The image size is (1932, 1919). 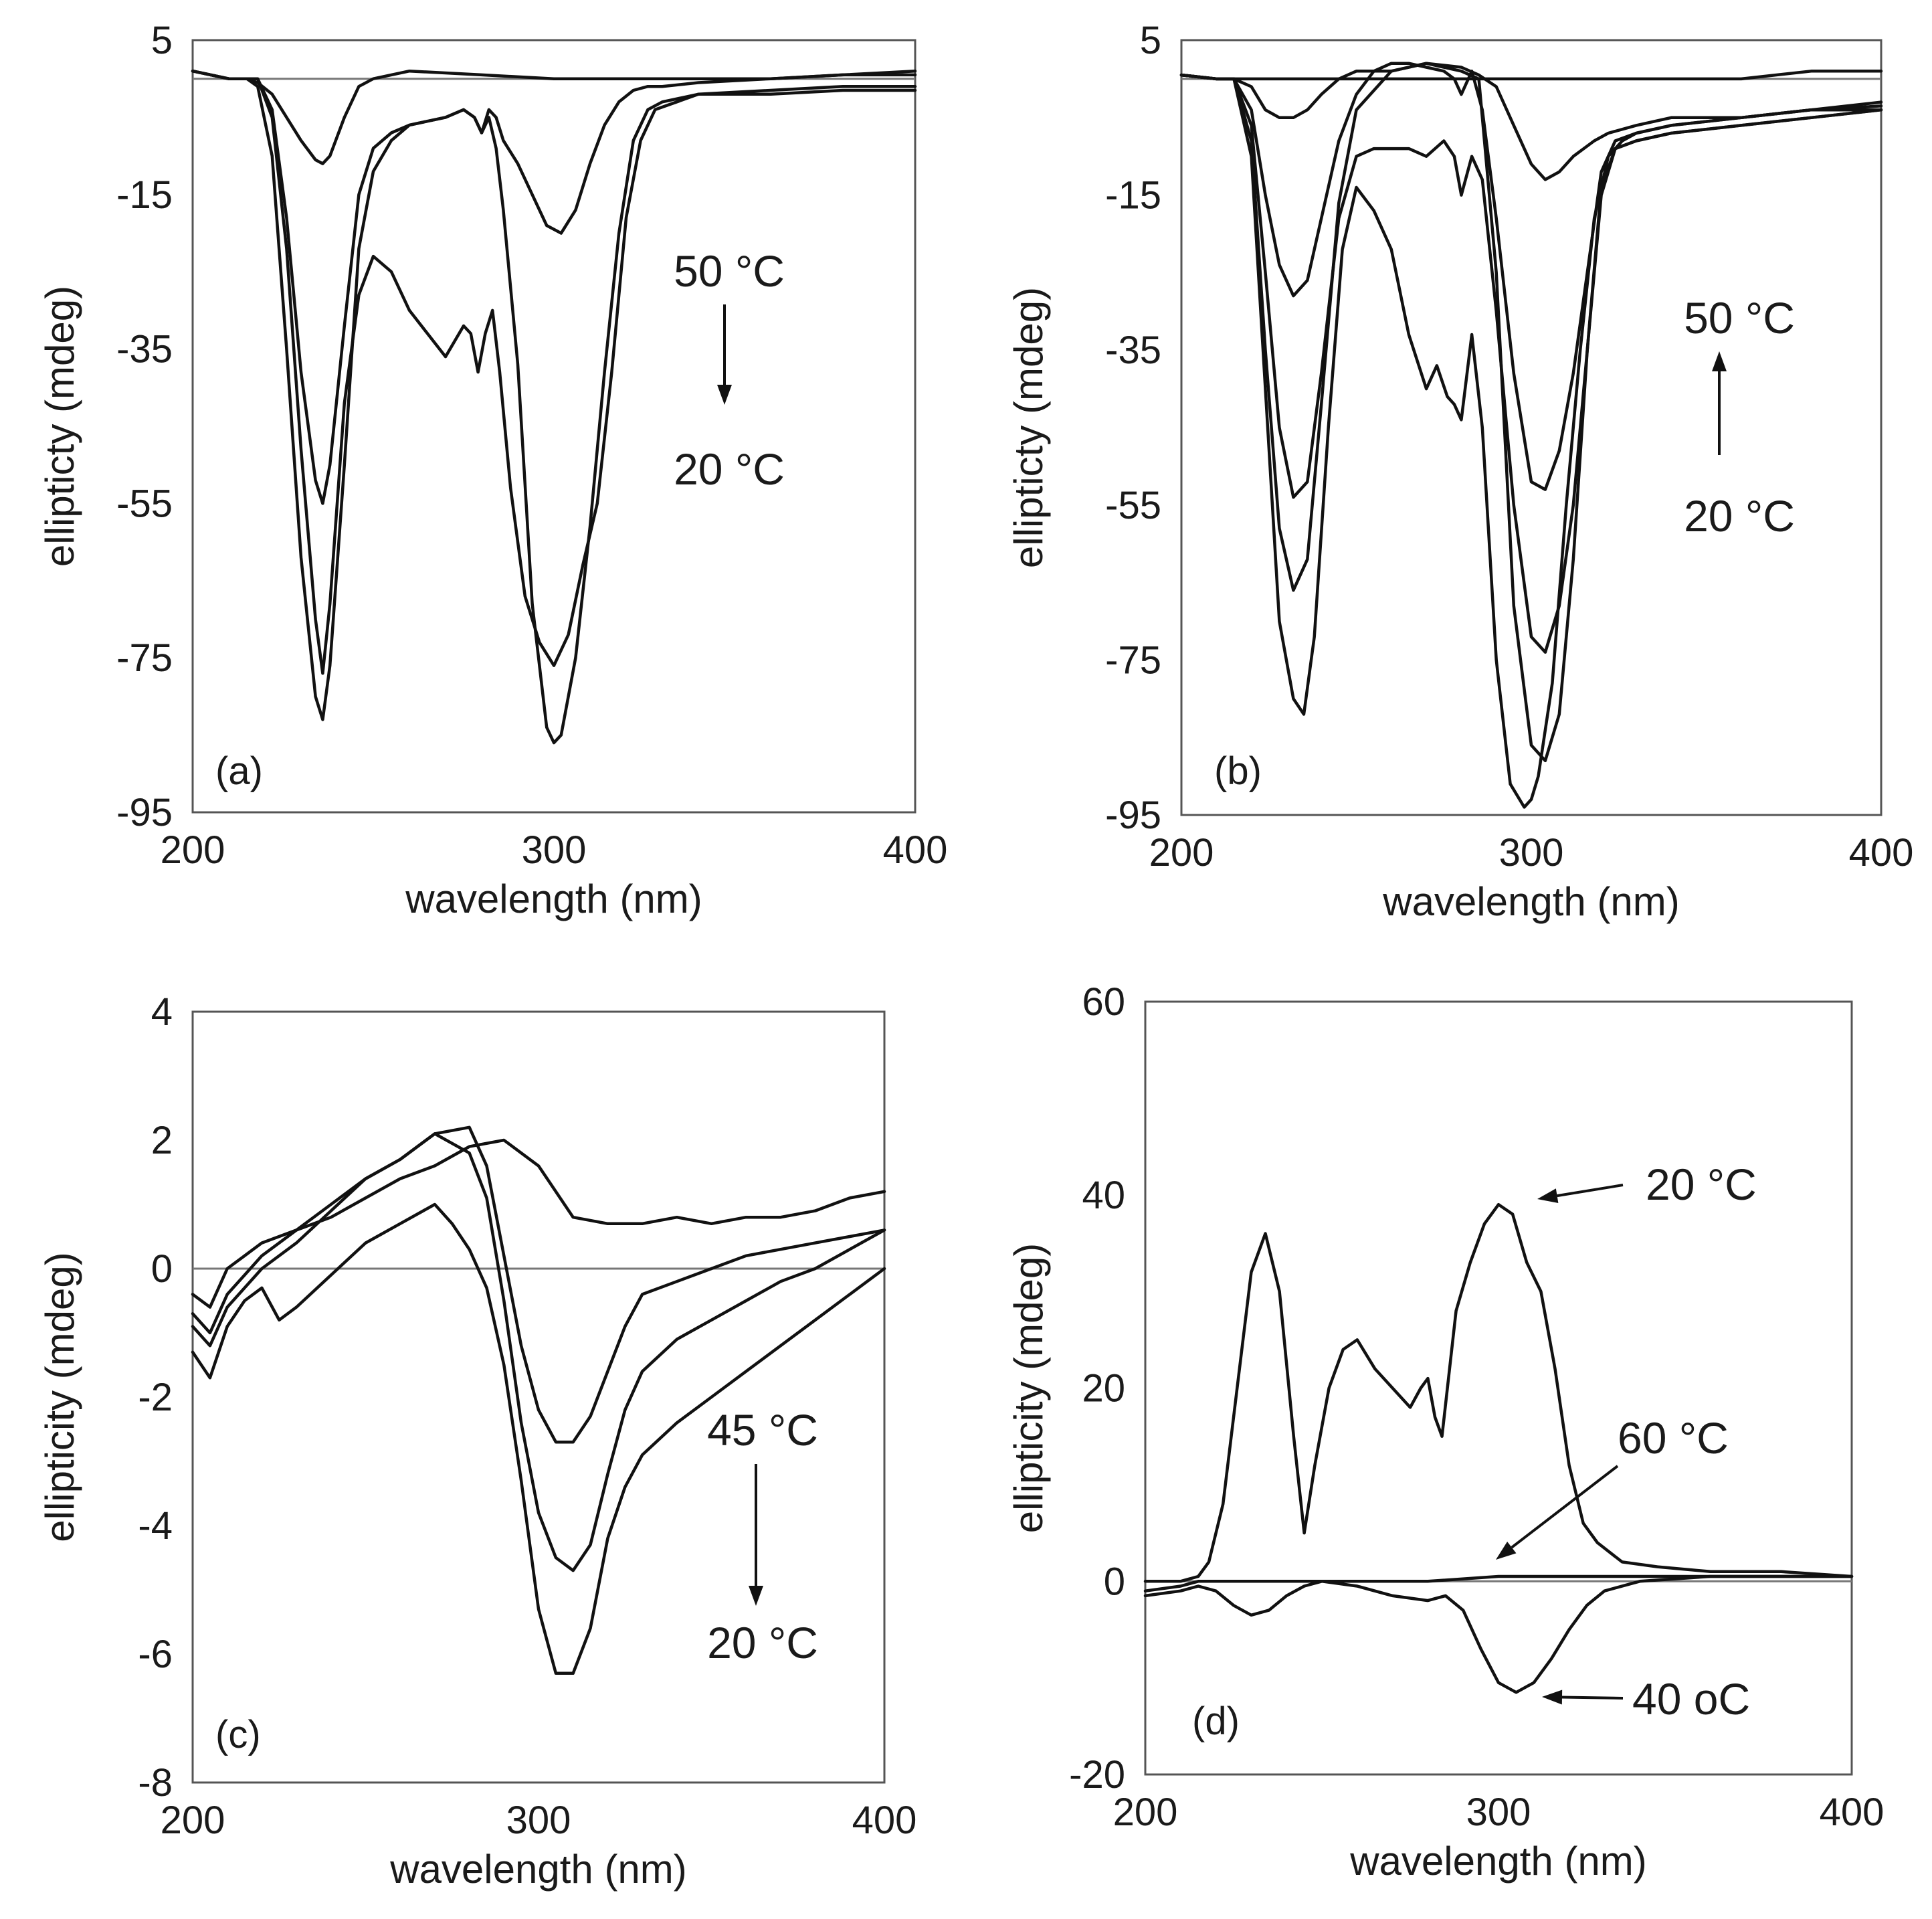 What do you see at coordinates (162, 40) in the screenshot?
I see `panel-a-ytick: 5` at bounding box center [162, 40].